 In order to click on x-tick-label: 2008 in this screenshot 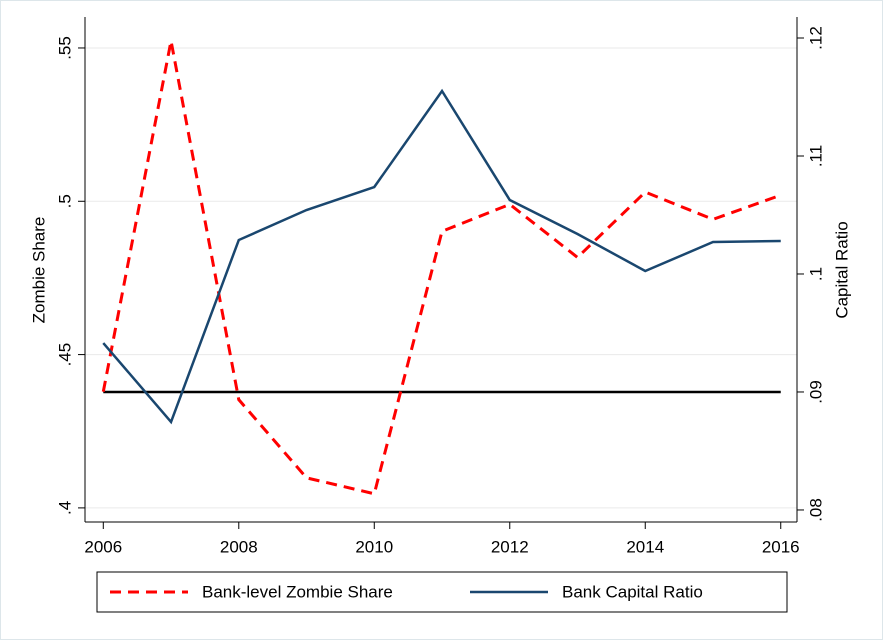, I will do `click(239, 546)`.